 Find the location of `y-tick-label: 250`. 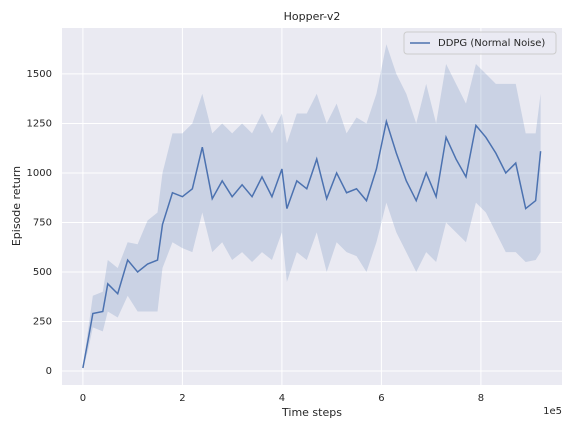

y-tick-label: 250 is located at coordinates (42, 321).